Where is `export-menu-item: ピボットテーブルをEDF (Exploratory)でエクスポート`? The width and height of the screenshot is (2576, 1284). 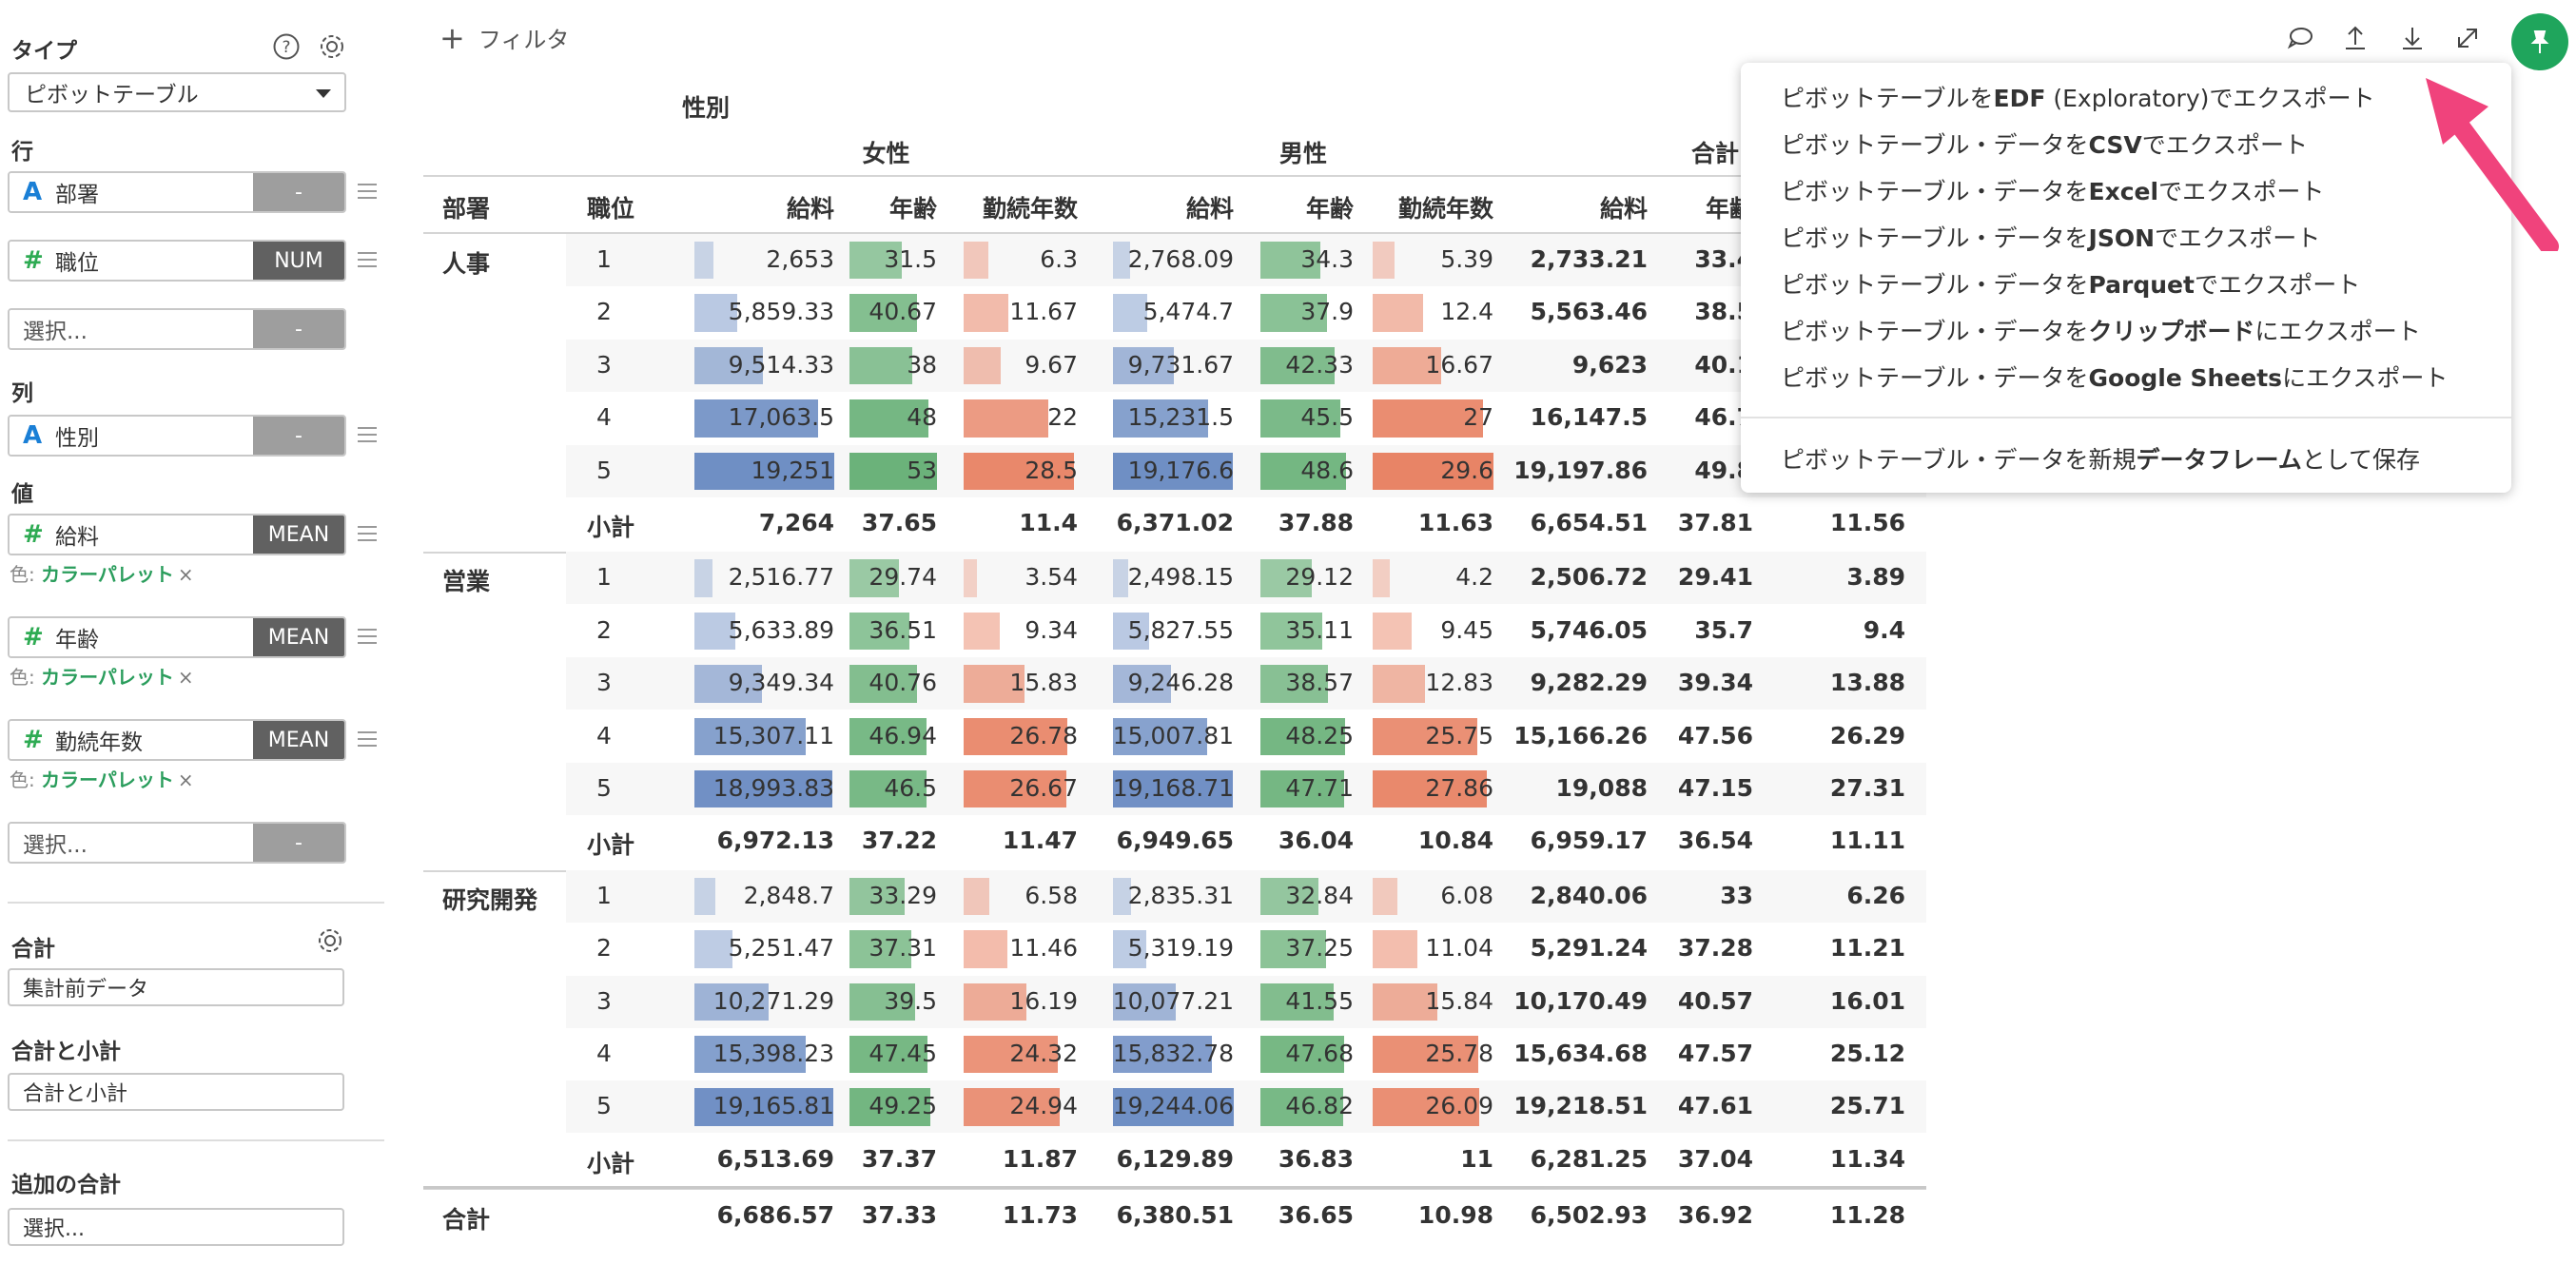 export-menu-item: ピボットテーブルをEDF (Exploratory)でエクスポート is located at coordinates (2078, 97).